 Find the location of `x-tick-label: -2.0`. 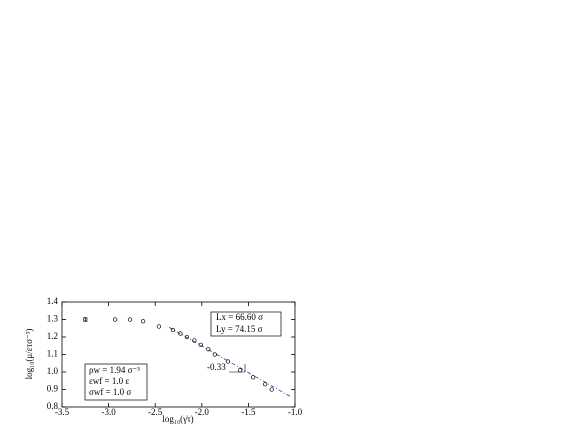

x-tick-label: -2.0 is located at coordinates (202, 412).